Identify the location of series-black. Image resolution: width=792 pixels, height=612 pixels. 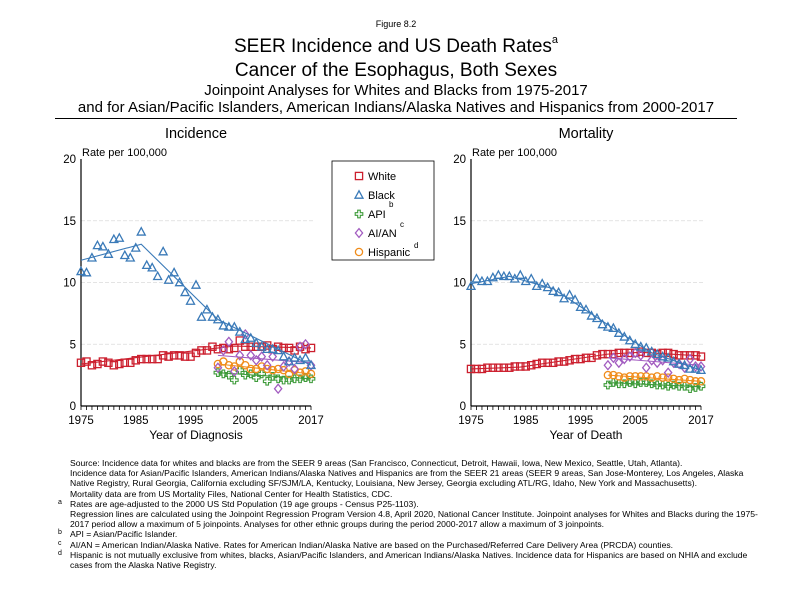
(586, 322).